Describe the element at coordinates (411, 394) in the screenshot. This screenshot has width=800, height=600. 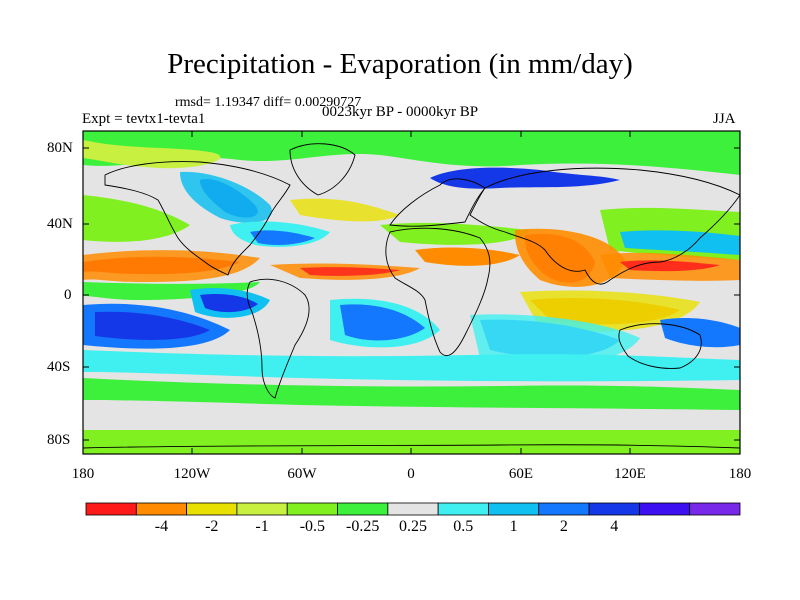
I see `field-green-southern-band` at that location.